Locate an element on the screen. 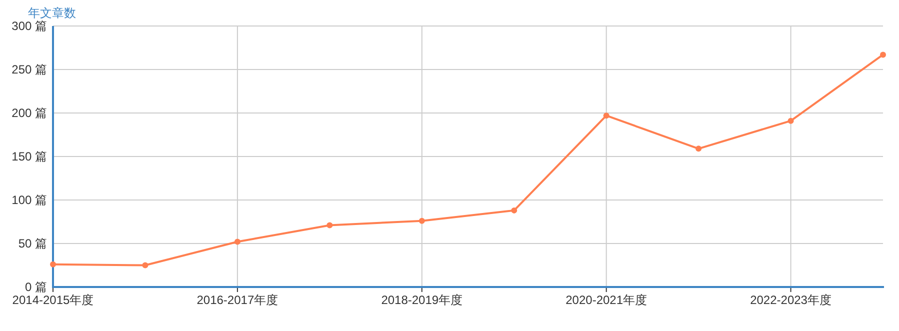 The image size is (899, 331). x-tick-label: 2016-2017年度 is located at coordinates (237, 300).